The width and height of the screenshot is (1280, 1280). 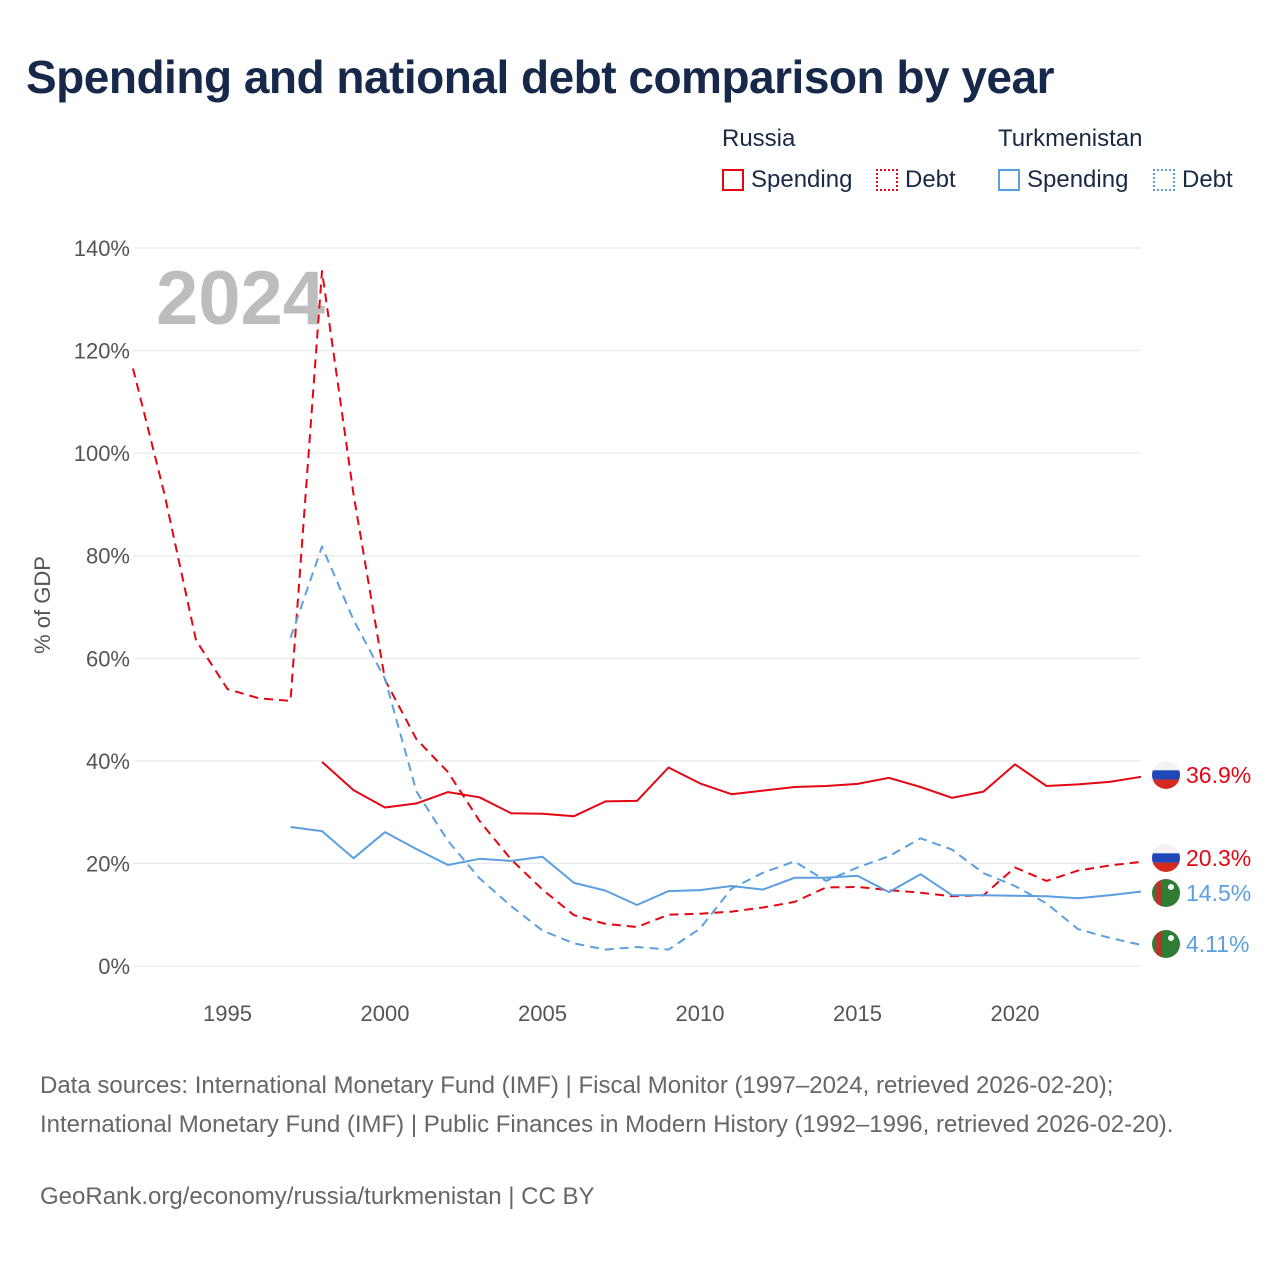 I want to click on y-tick-label: 20%, so click(x=108, y=863).